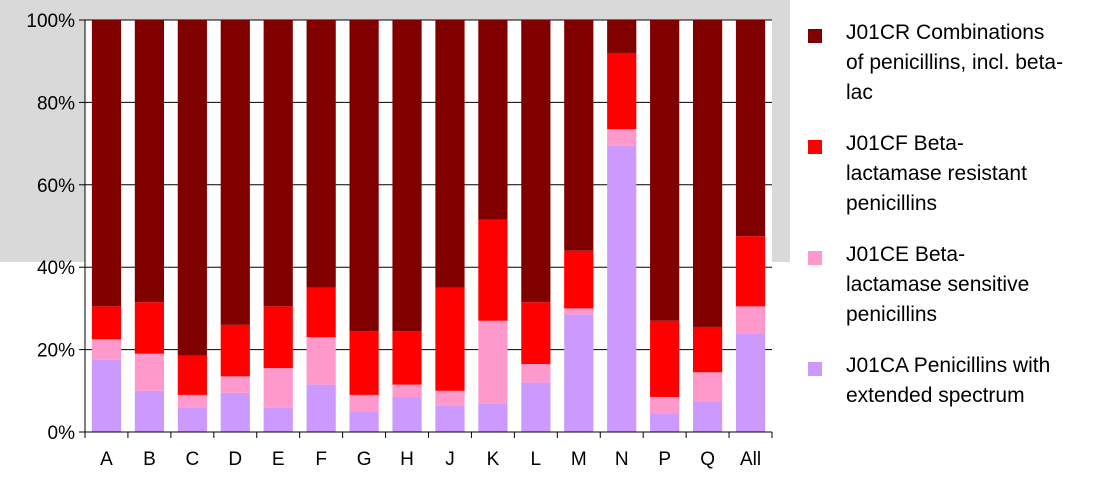 The height and width of the screenshot is (479, 1111). What do you see at coordinates (906, 254) in the screenshot?
I see `legend-label-line: J01CE Beta-` at bounding box center [906, 254].